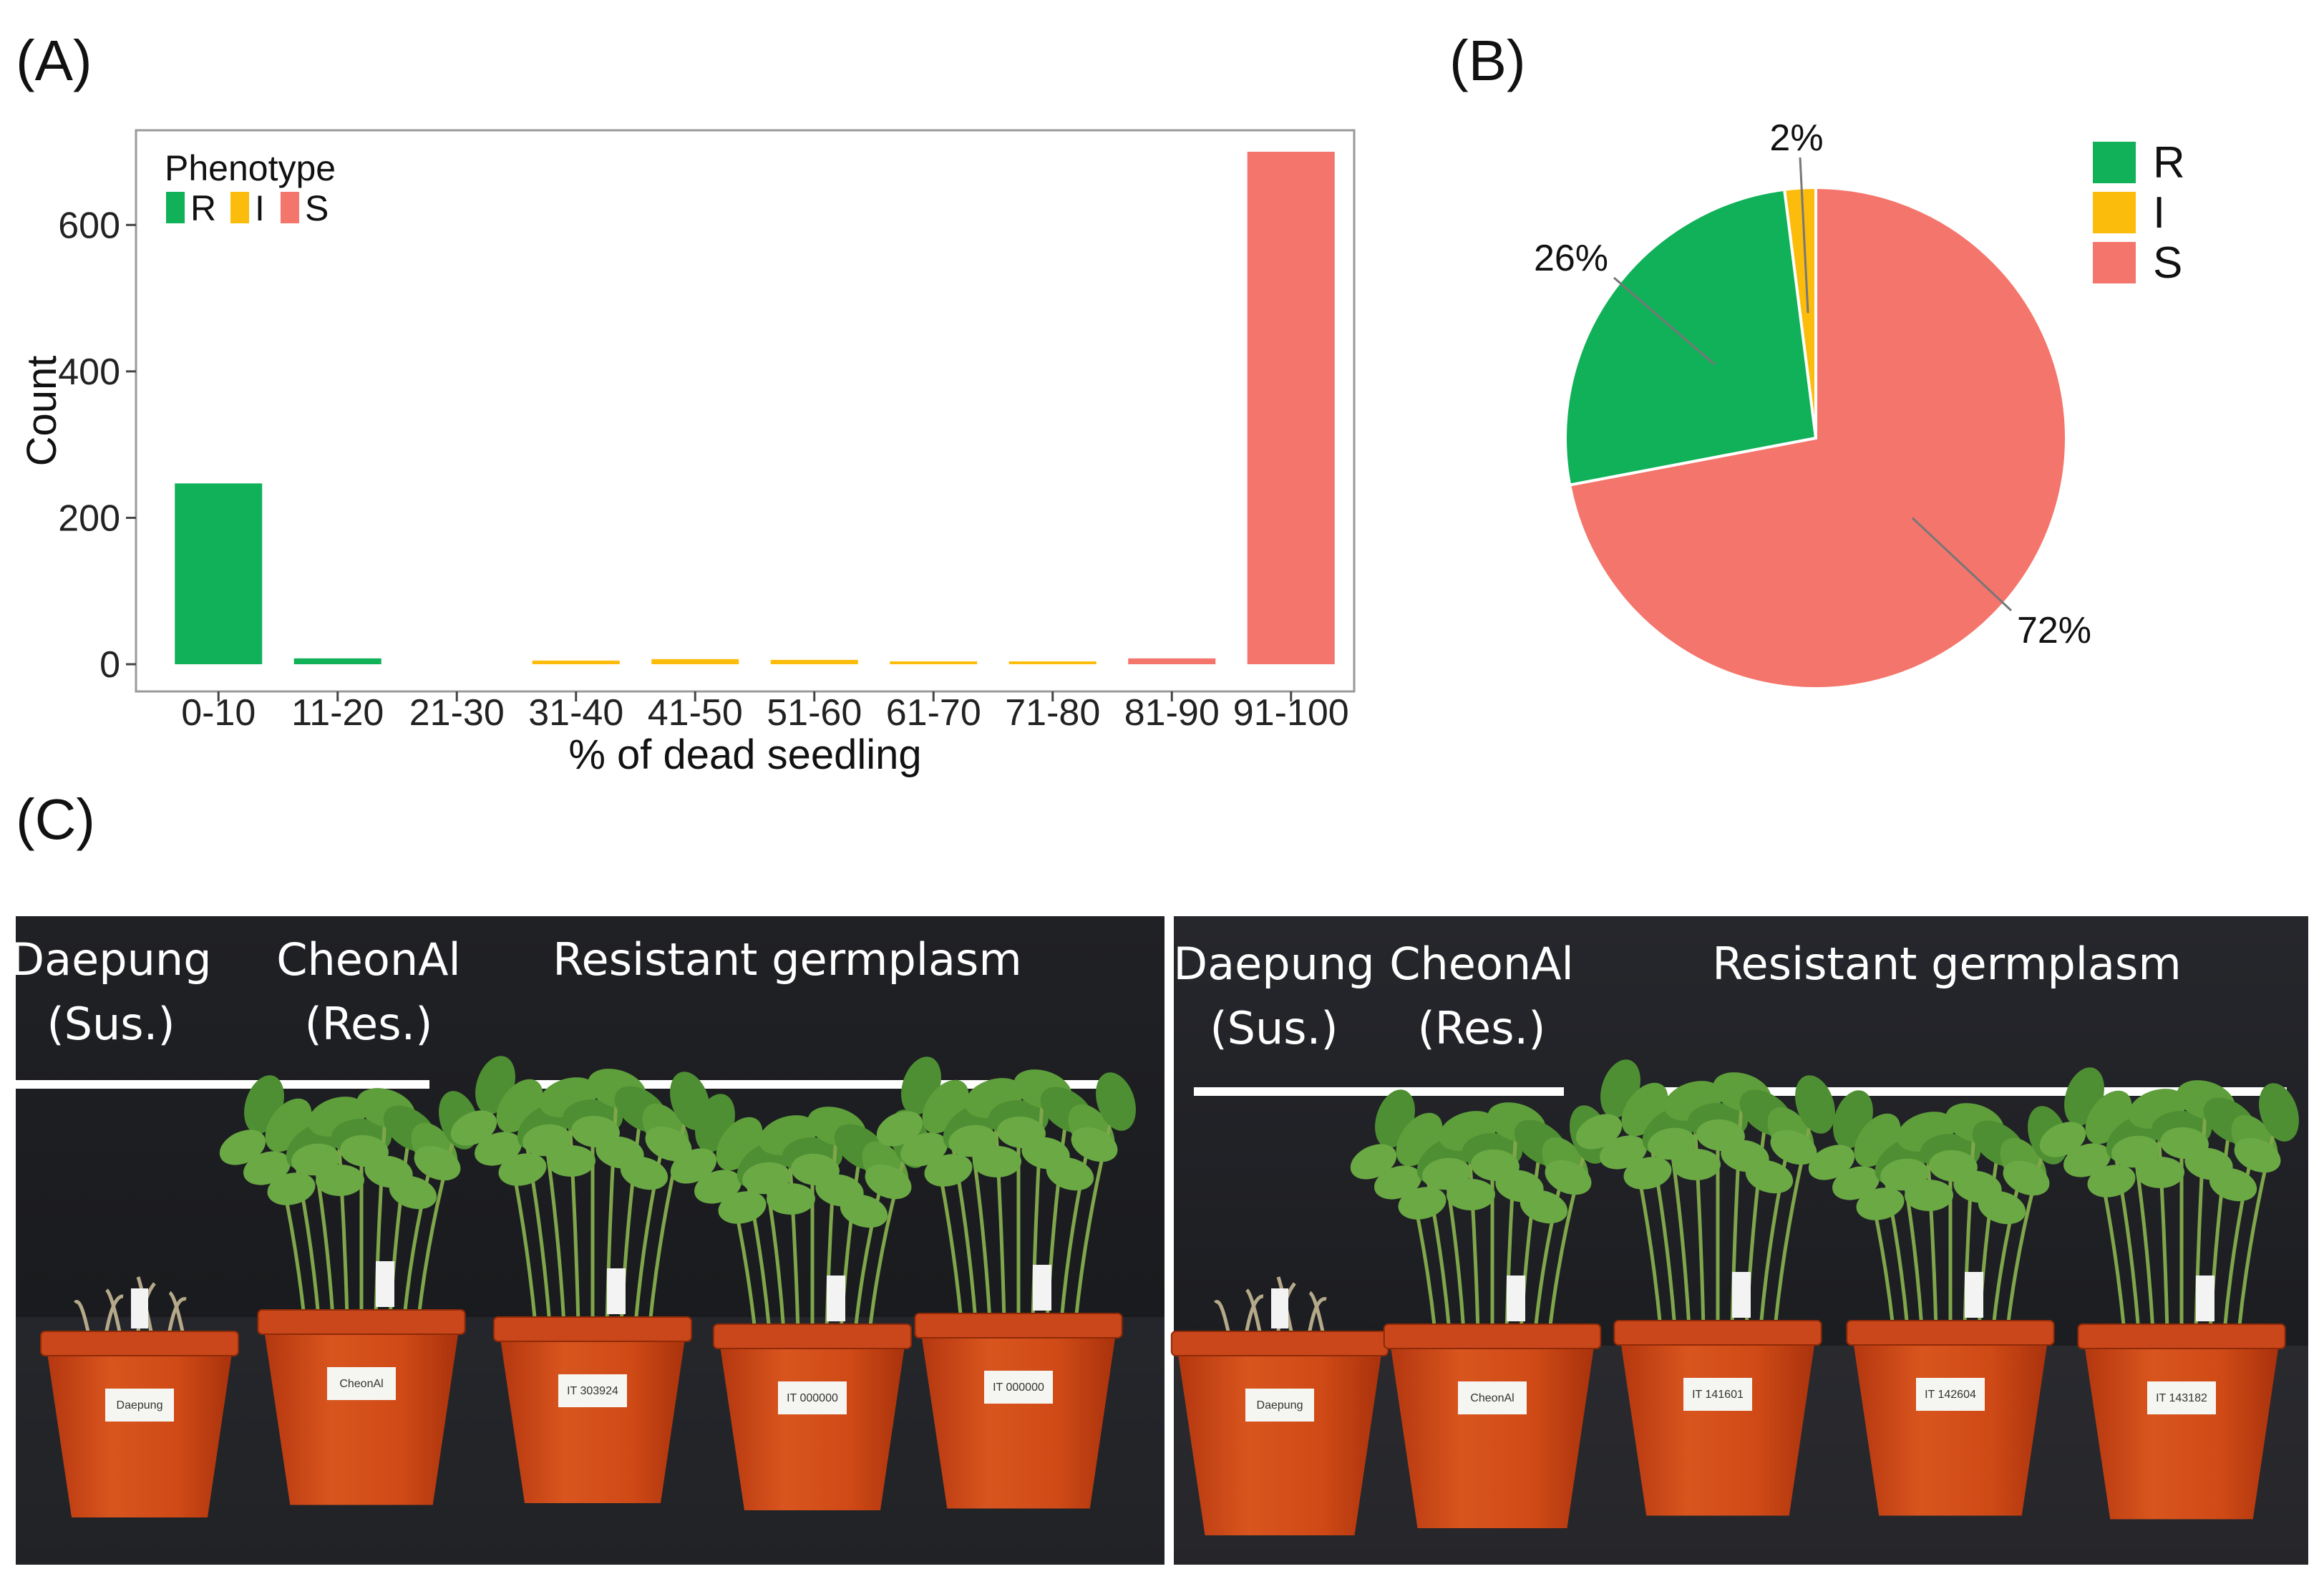 Image resolution: width=2324 pixels, height=1579 pixels. What do you see at coordinates (89, 518) in the screenshot?
I see `y-tick-label: 200` at bounding box center [89, 518].